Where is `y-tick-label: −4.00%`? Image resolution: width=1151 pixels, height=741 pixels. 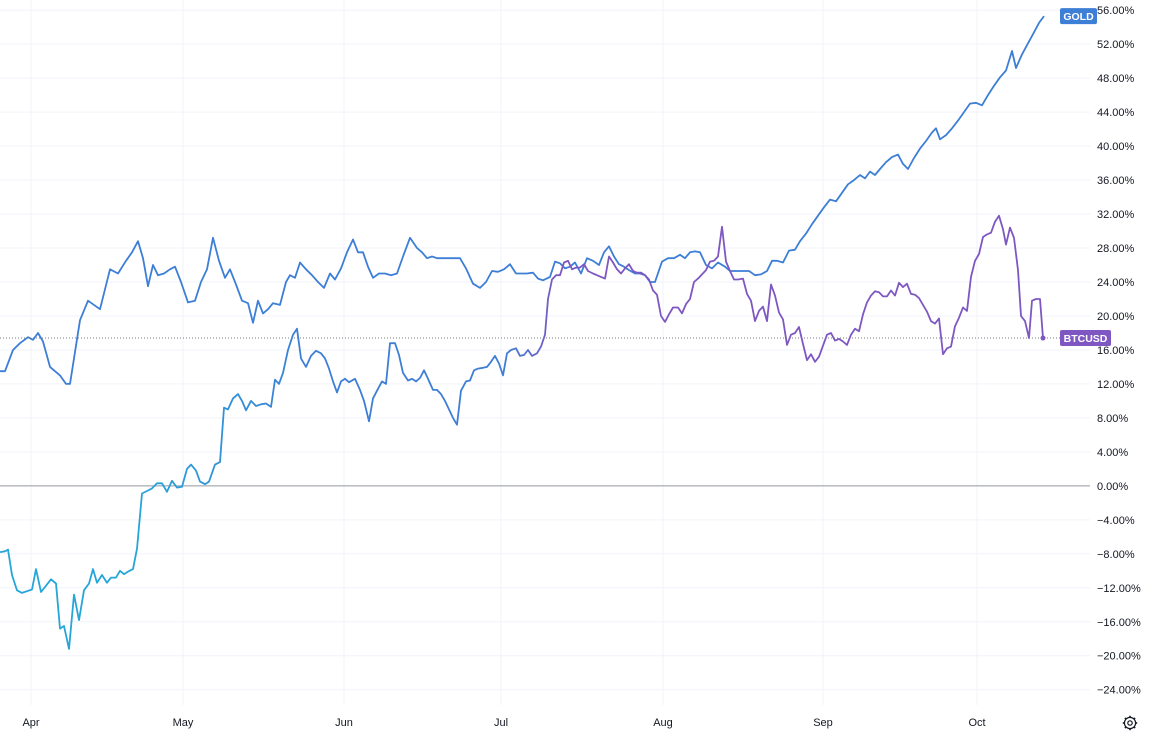 y-tick-label: −4.00% is located at coordinates (1116, 521).